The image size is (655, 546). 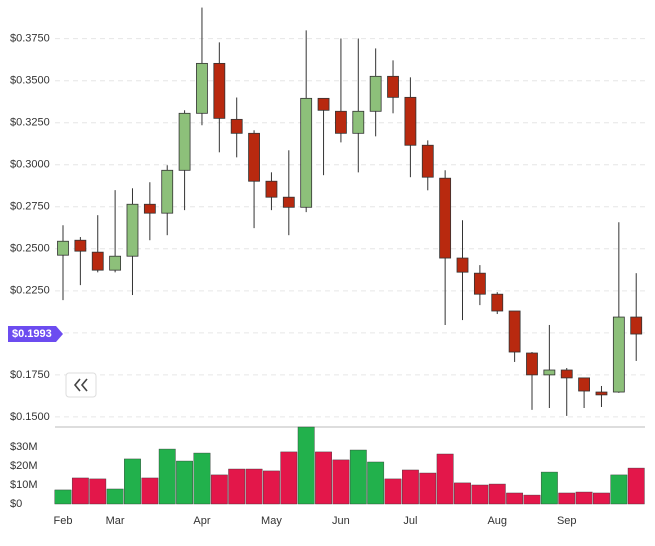 What do you see at coordinates (63, 521) in the screenshot?
I see `x-tick-label: Feb` at bounding box center [63, 521].